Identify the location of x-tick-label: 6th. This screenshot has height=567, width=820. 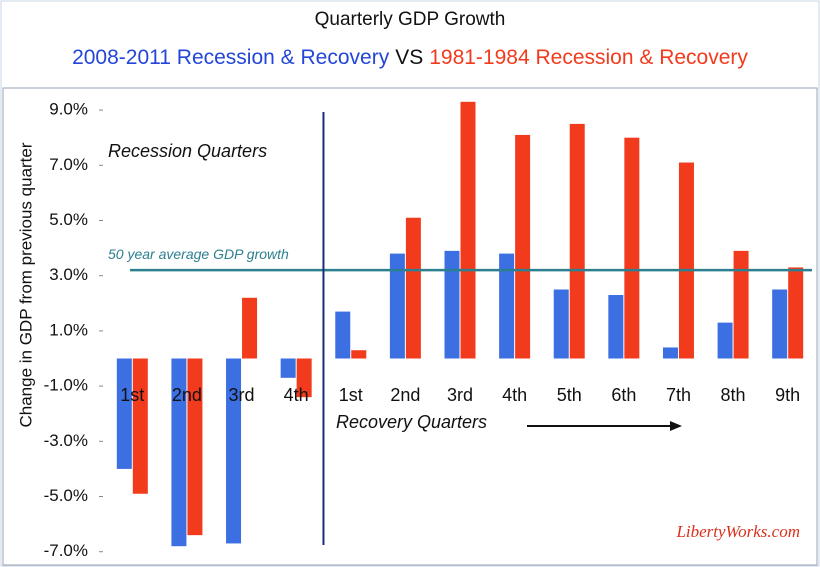
(623, 395).